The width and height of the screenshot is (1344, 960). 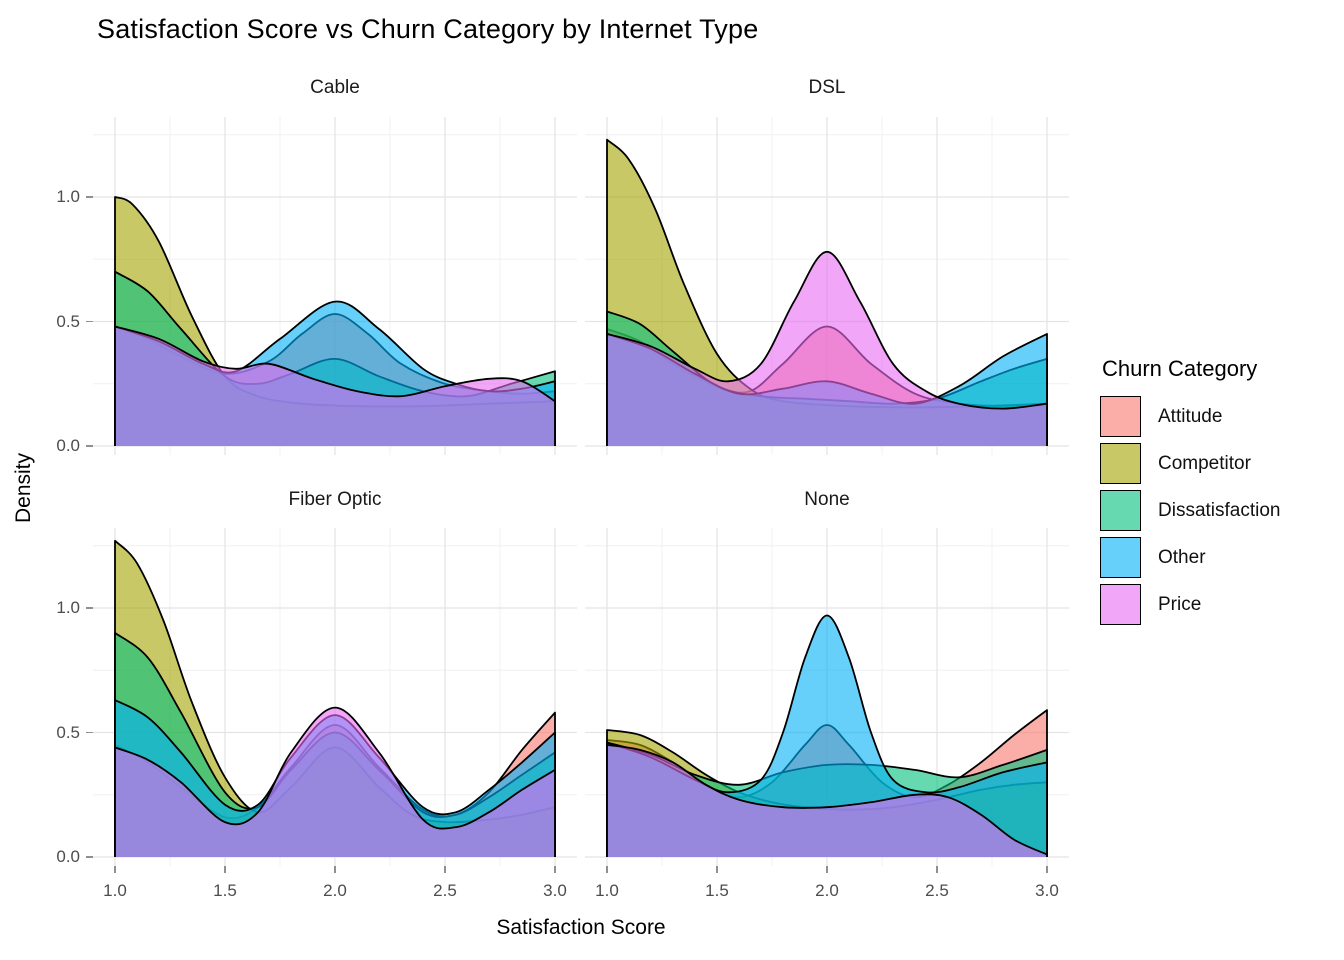 What do you see at coordinates (1120, 557) in the screenshot?
I see `other-swatch-icon` at bounding box center [1120, 557].